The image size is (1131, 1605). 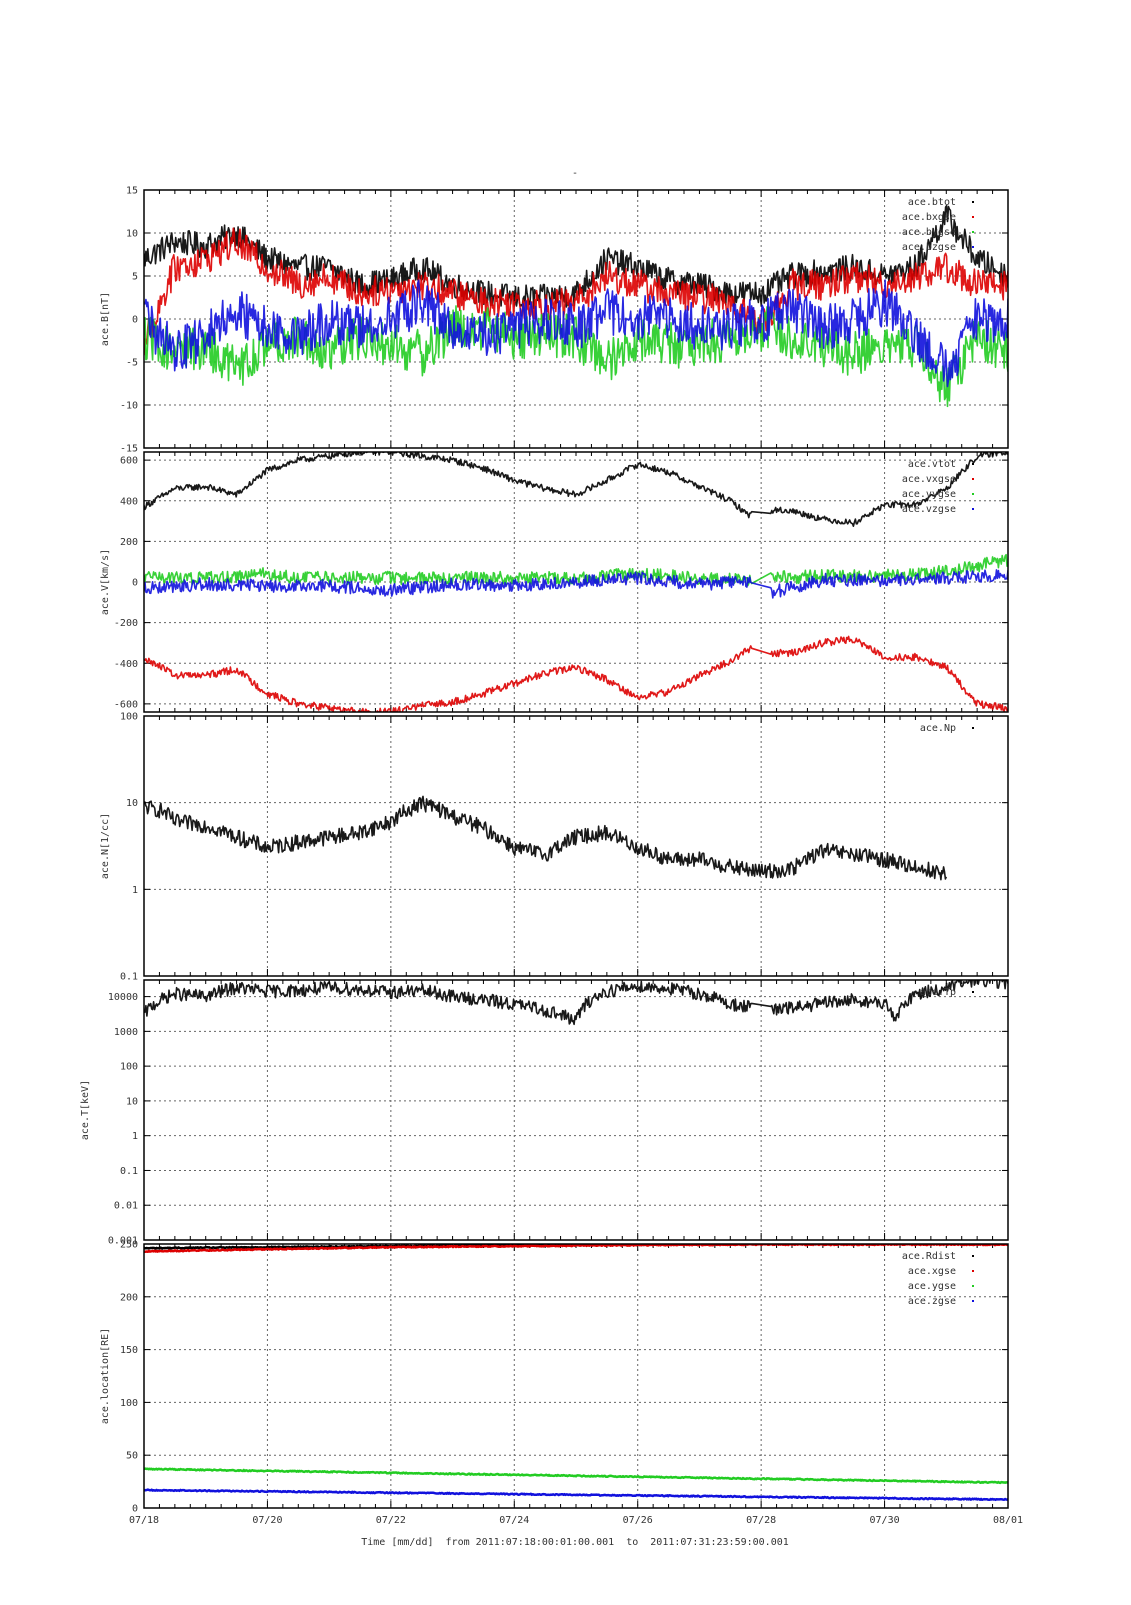 I want to click on legend-label: ace.vtot, so click(x=932, y=464).